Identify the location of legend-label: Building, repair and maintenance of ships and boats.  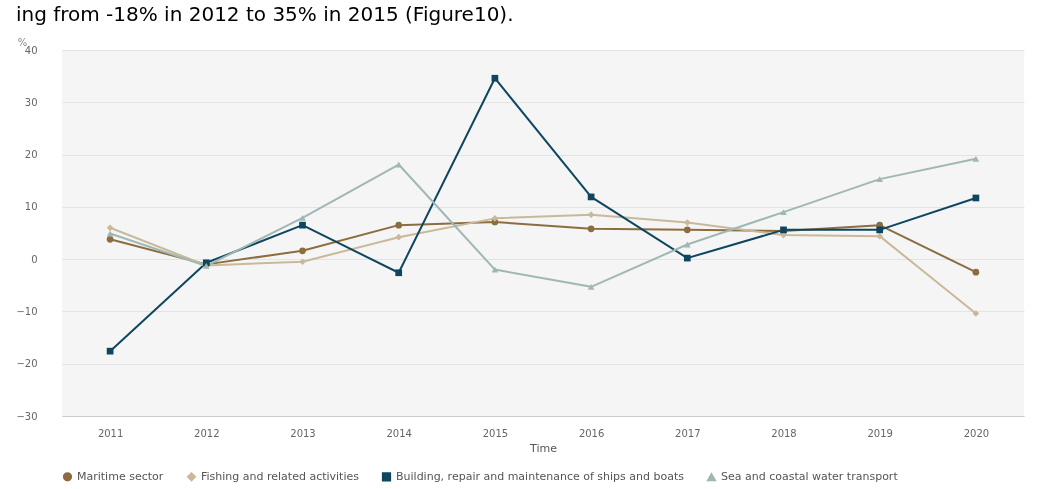
(540, 476).